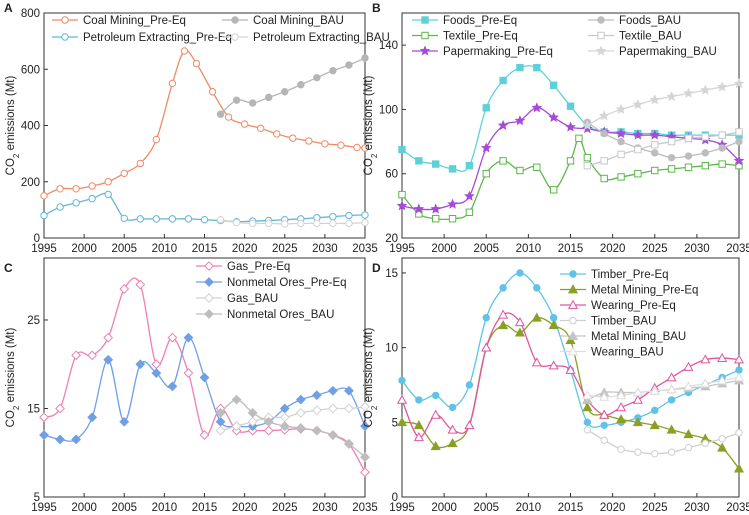 This screenshot has height=515, width=749. I want to click on legend-item-foods-bau: Foods_BAU, so click(634, 21).